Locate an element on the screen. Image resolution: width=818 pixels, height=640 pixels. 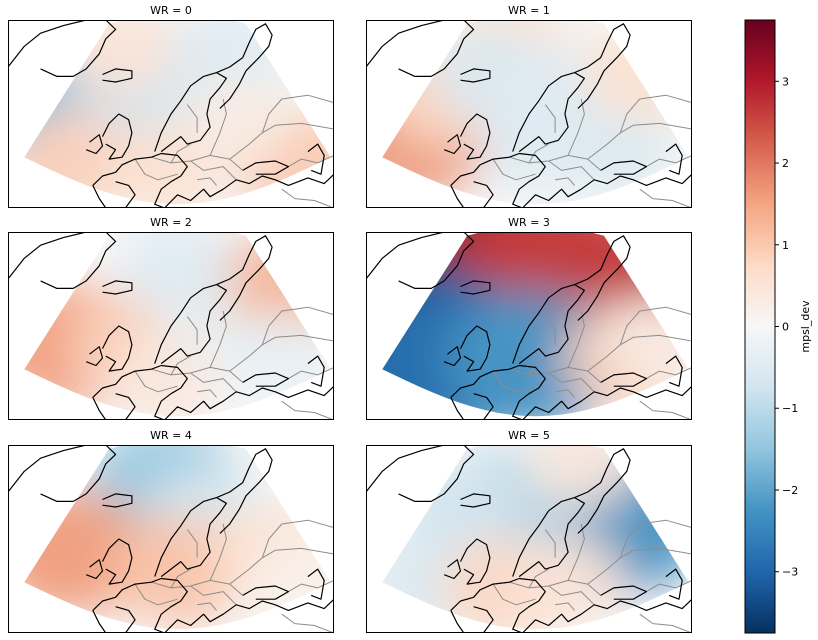
panel-title: WR = 4 is located at coordinates (171, 435).